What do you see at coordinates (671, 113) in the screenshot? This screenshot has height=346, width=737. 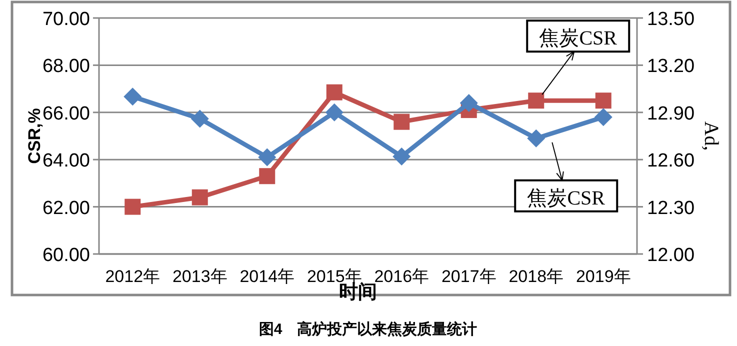 I see `y2-tick-label: 12.90` at bounding box center [671, 113].